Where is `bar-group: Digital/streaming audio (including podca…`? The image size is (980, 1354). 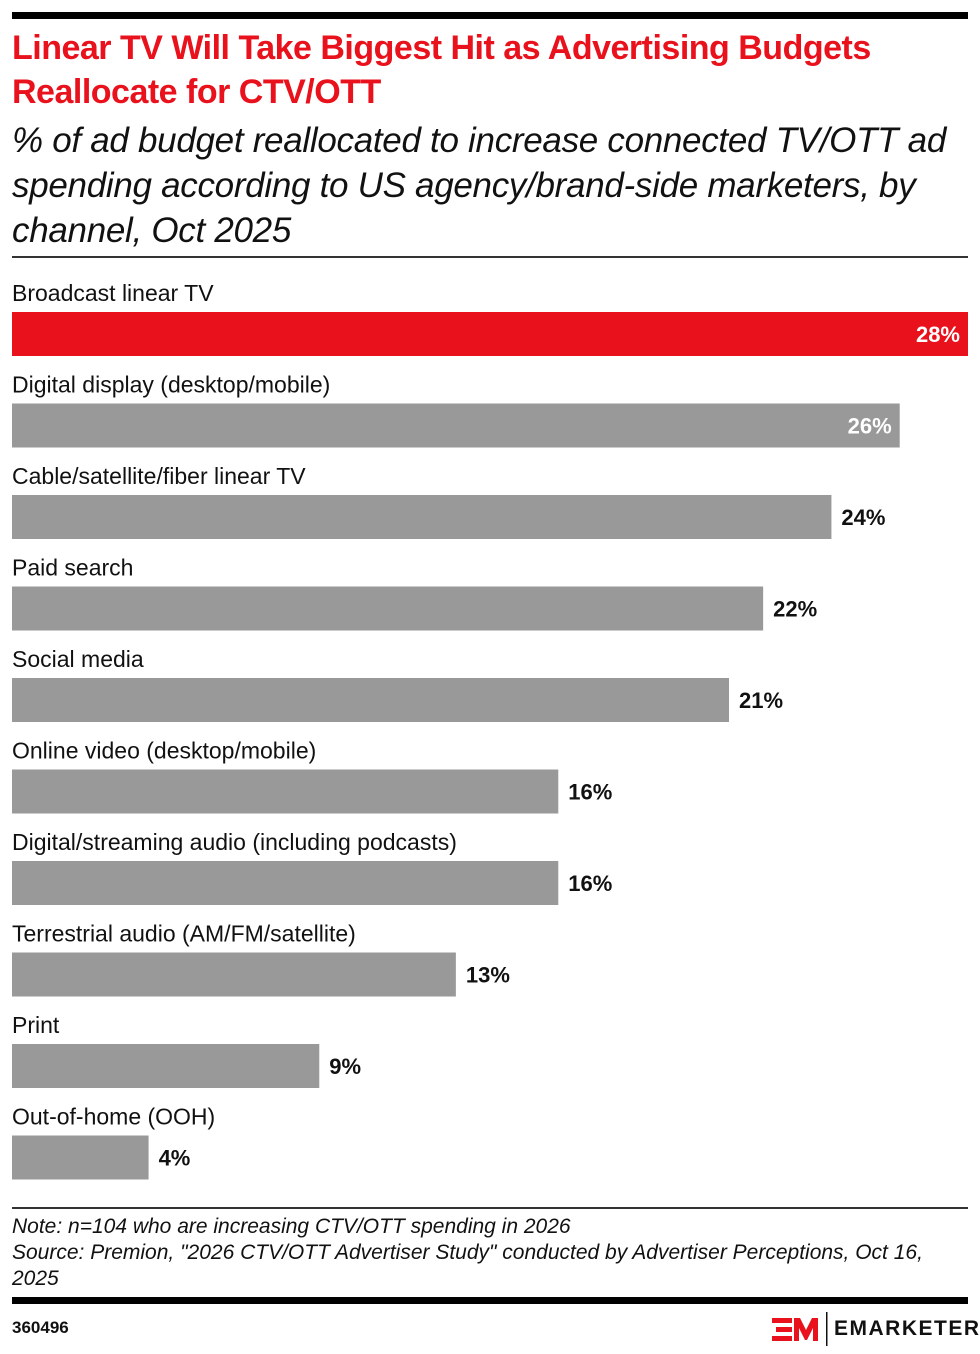 bar-group: Digital/streaming audio (including podca… is located at coordinates (312, 867).